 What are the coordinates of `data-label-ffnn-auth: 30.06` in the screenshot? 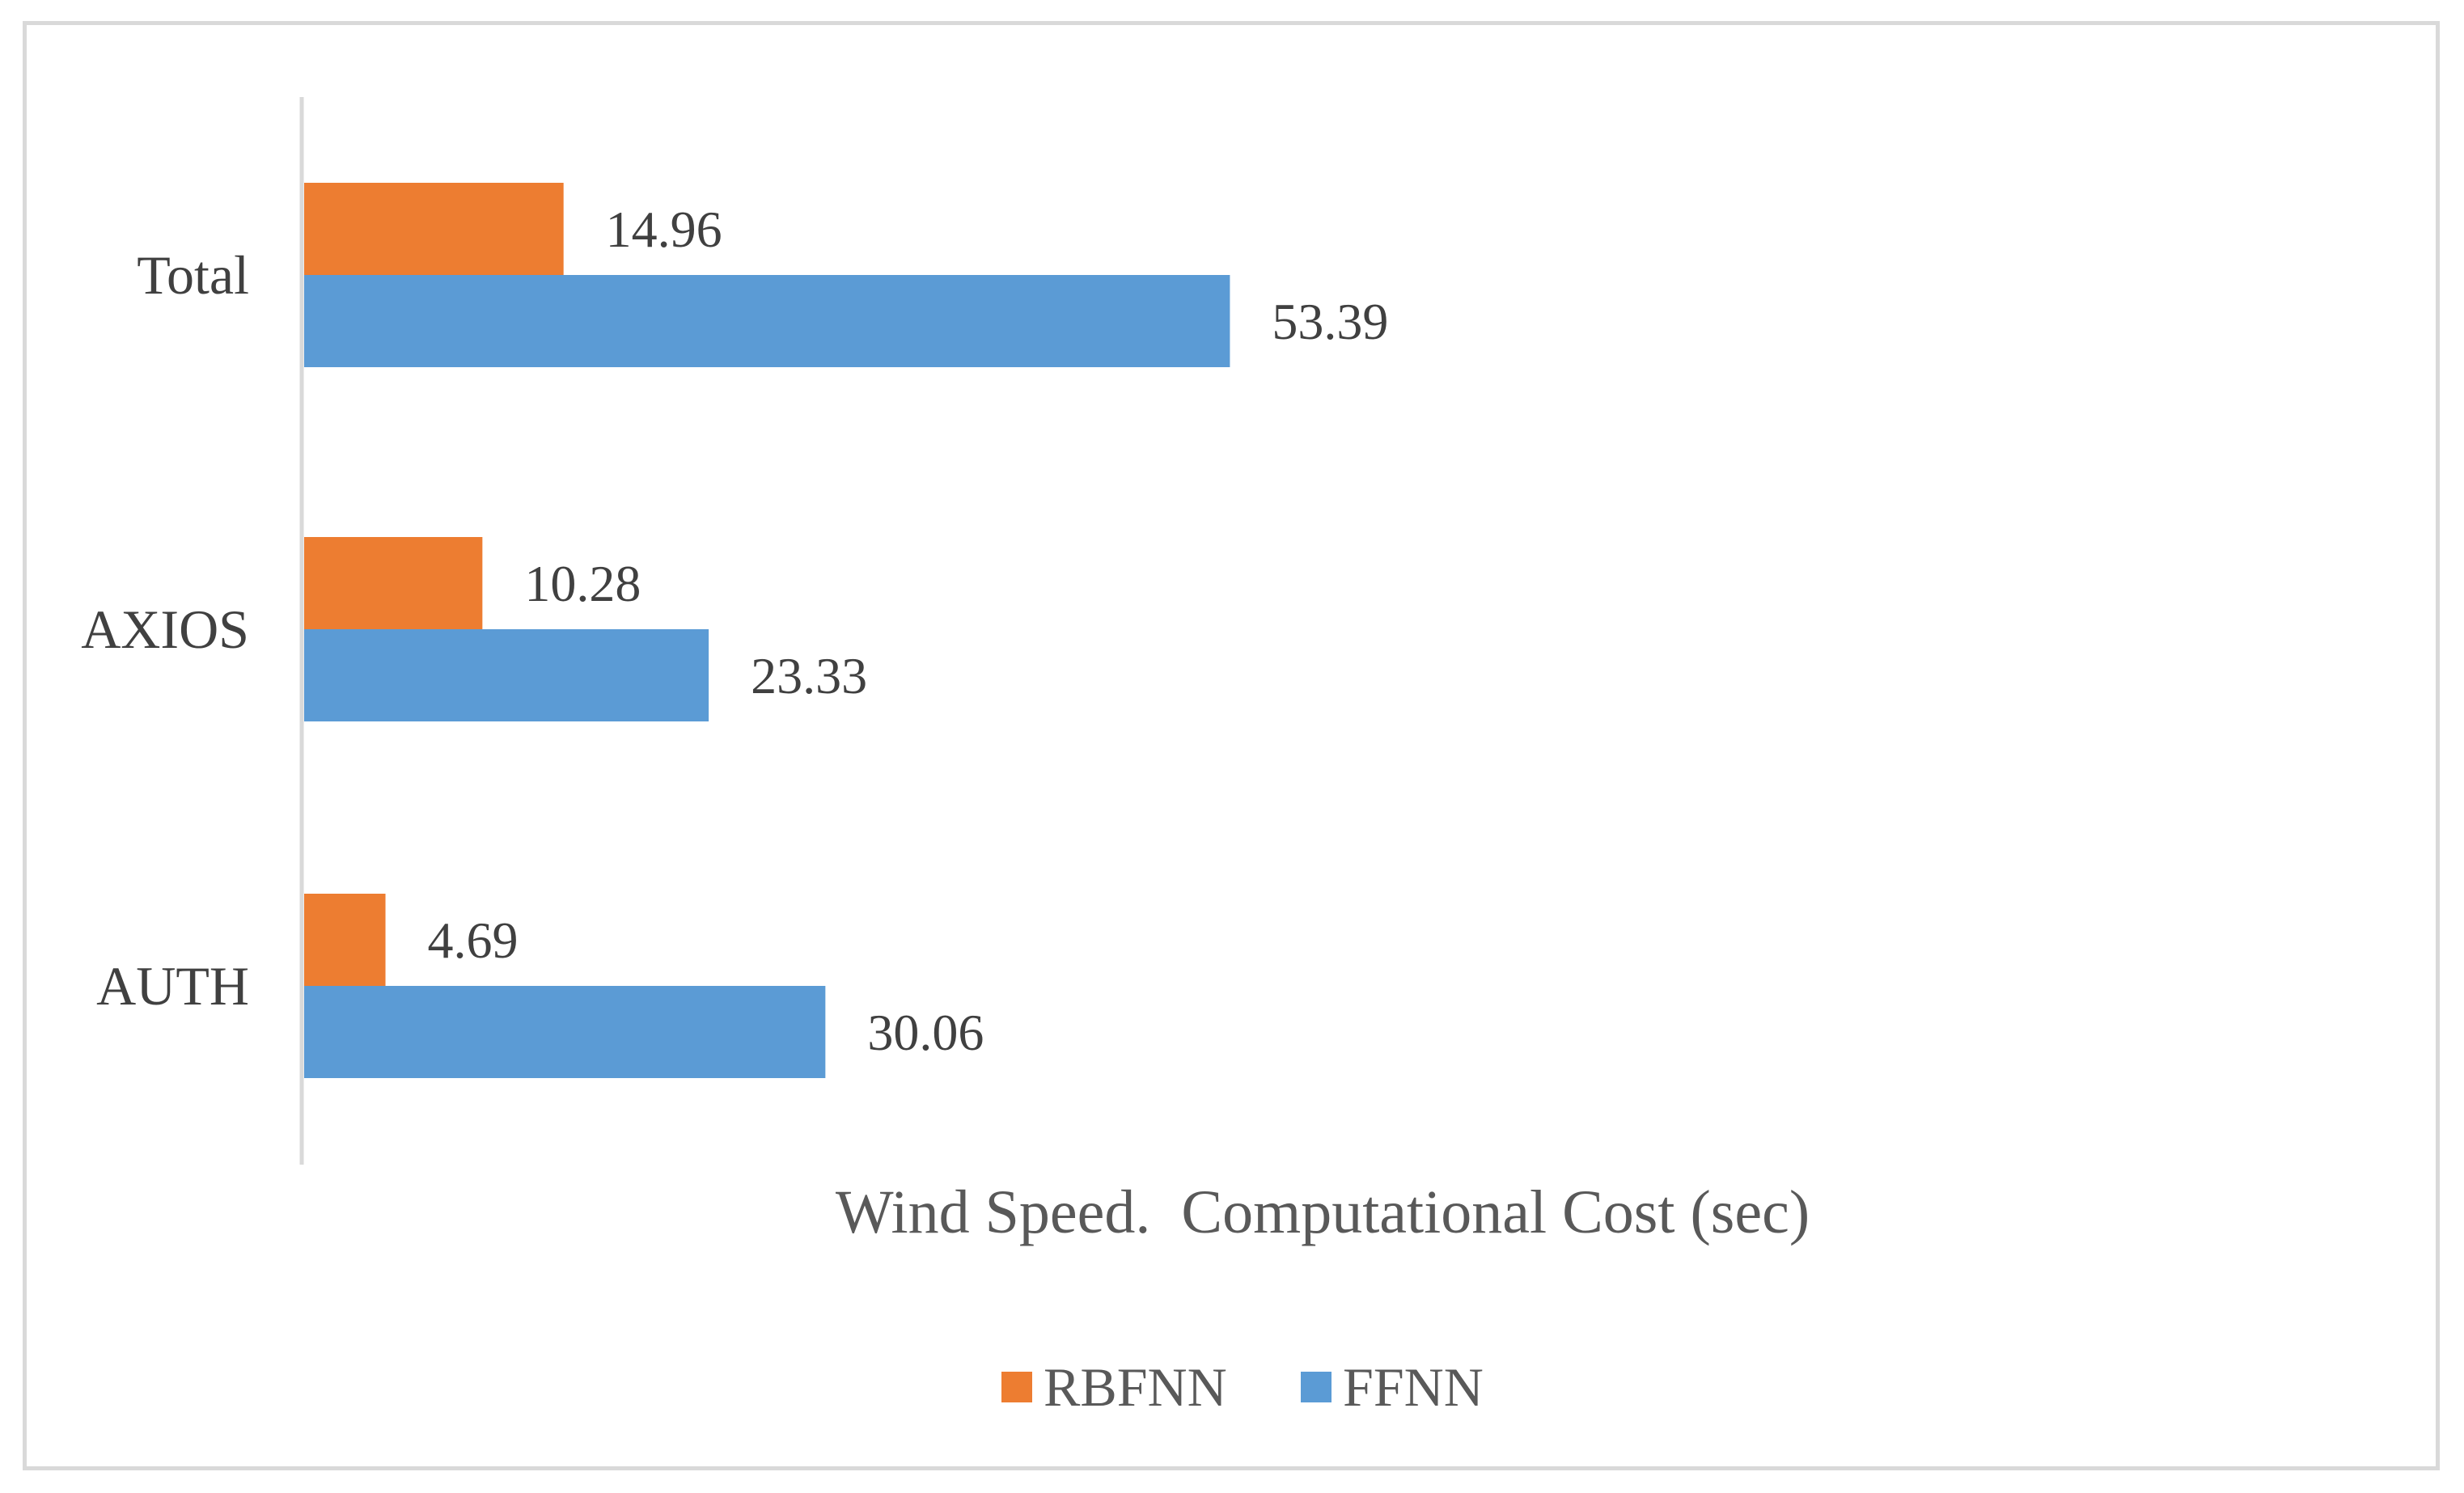 It's located at (925, 1032).